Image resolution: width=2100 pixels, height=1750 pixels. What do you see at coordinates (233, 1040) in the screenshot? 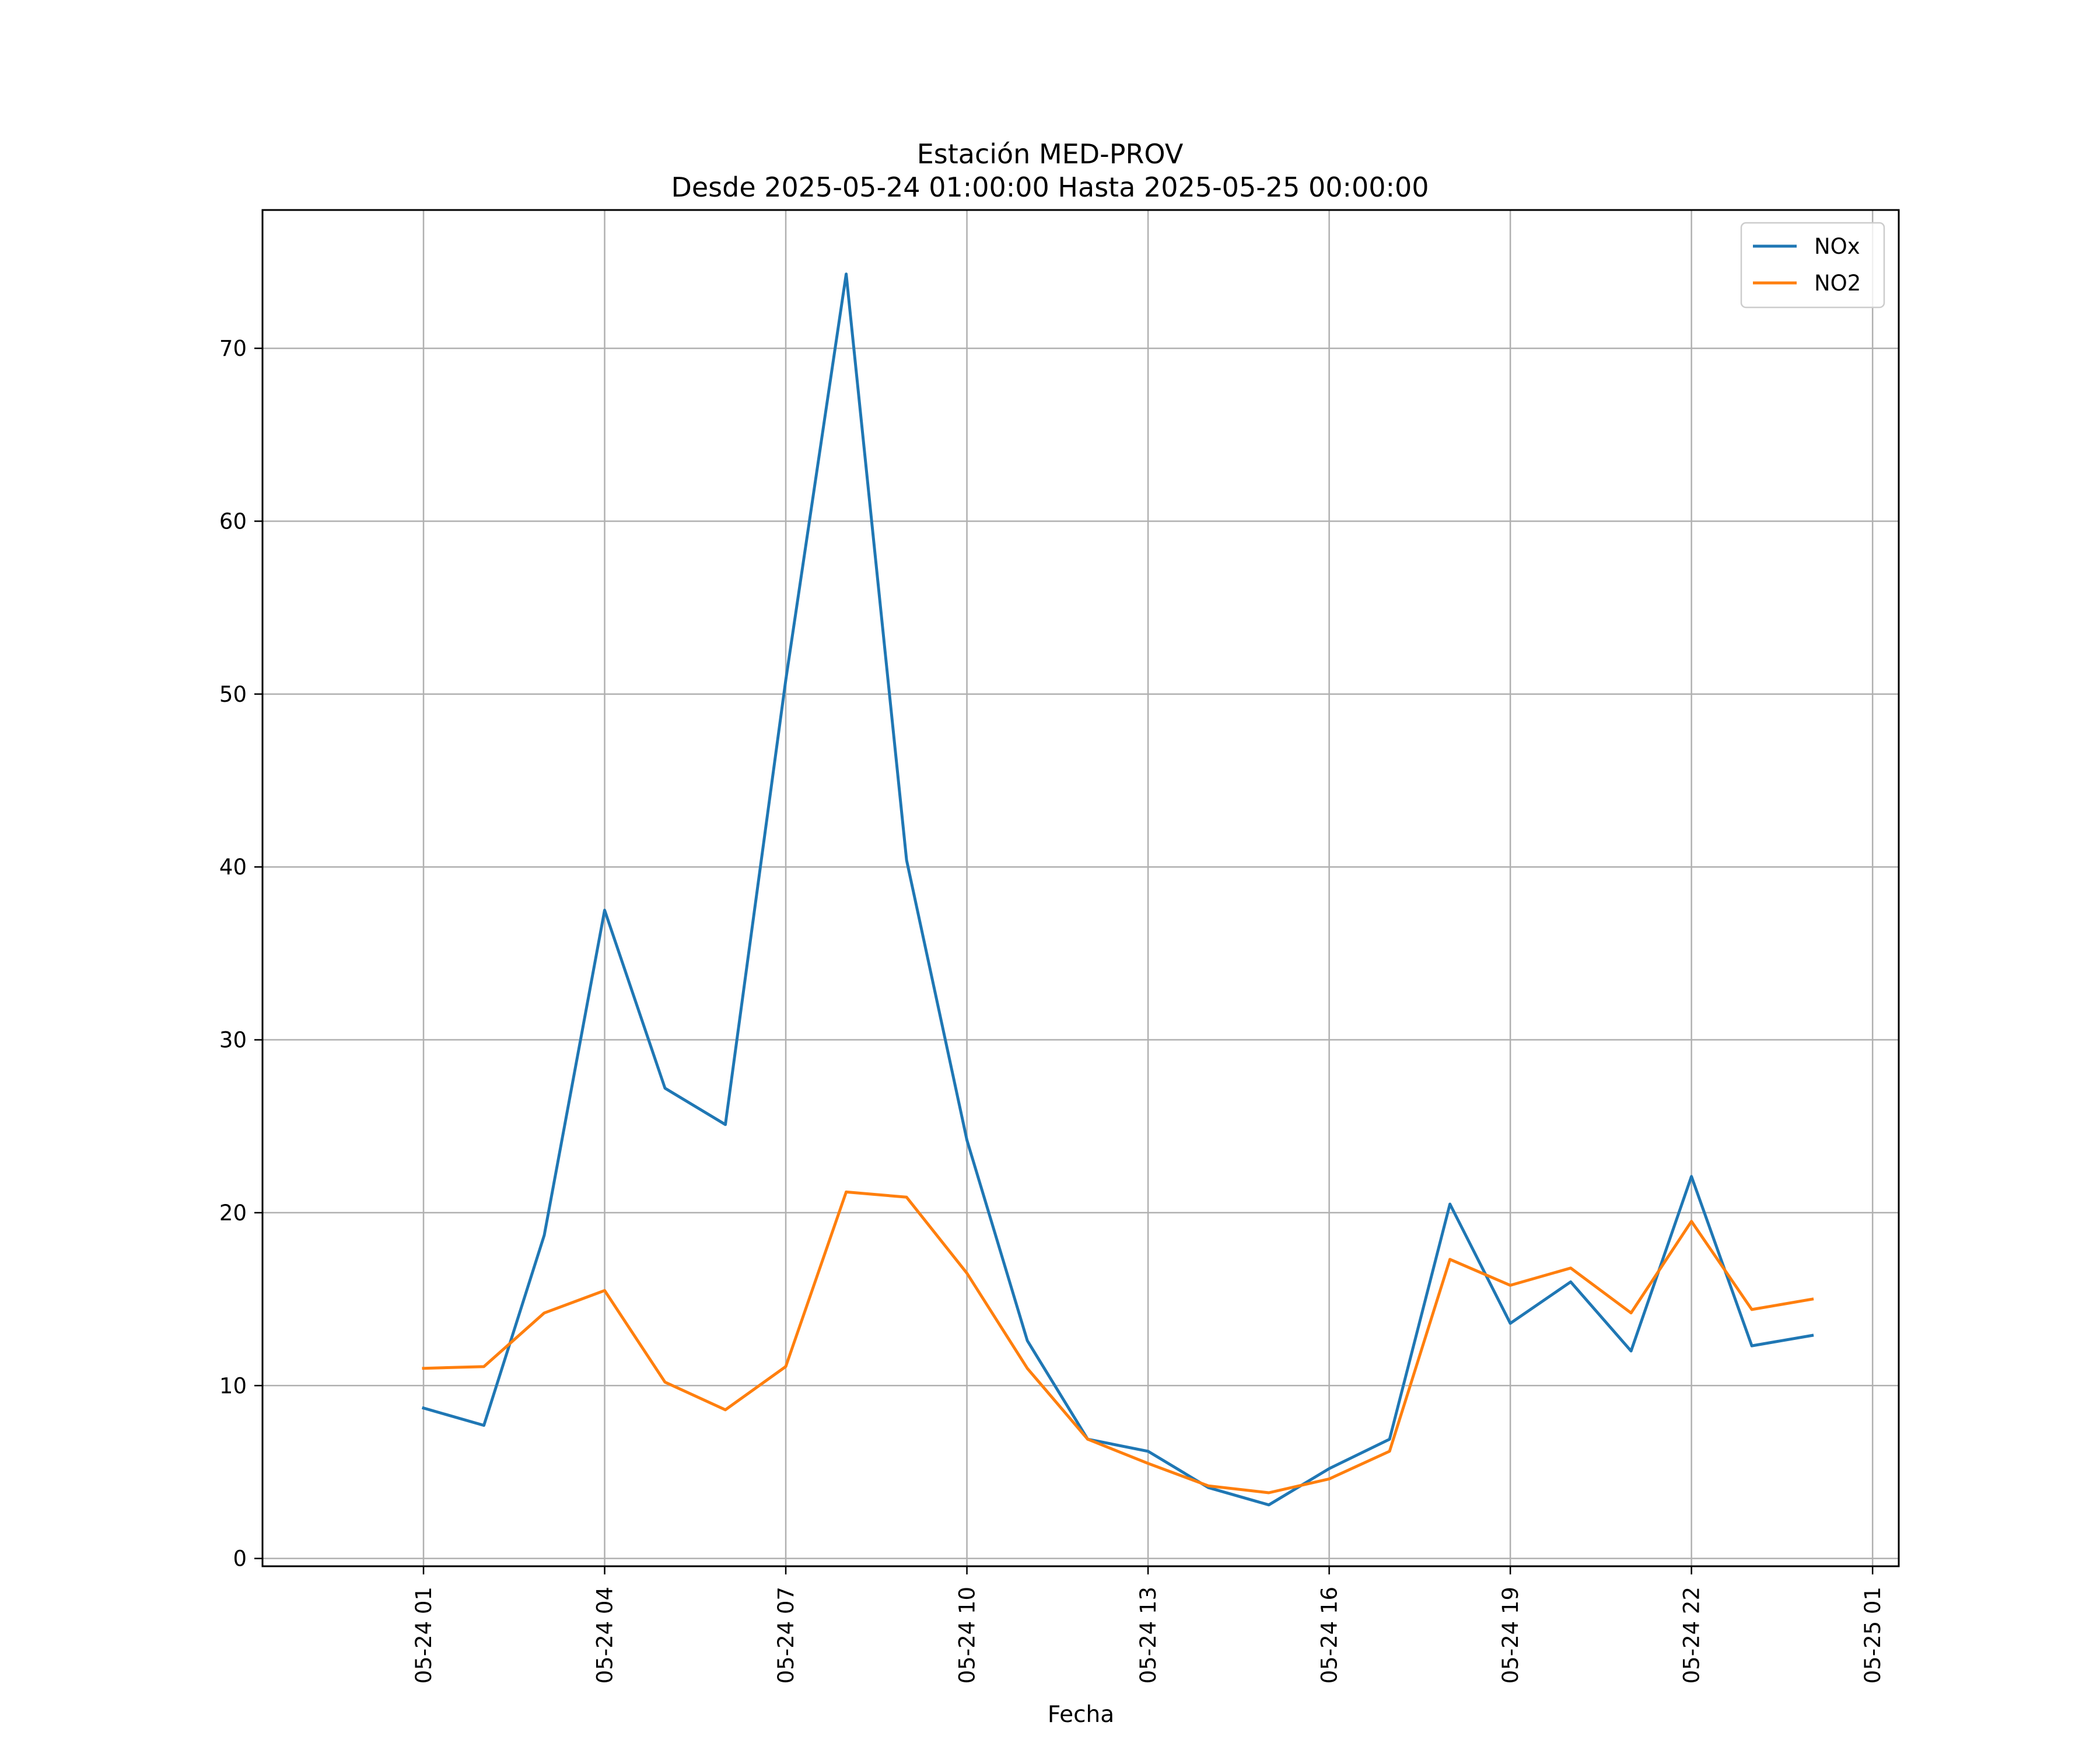
I see `y-tick-label: 30` at bounding box center [233, 1040].